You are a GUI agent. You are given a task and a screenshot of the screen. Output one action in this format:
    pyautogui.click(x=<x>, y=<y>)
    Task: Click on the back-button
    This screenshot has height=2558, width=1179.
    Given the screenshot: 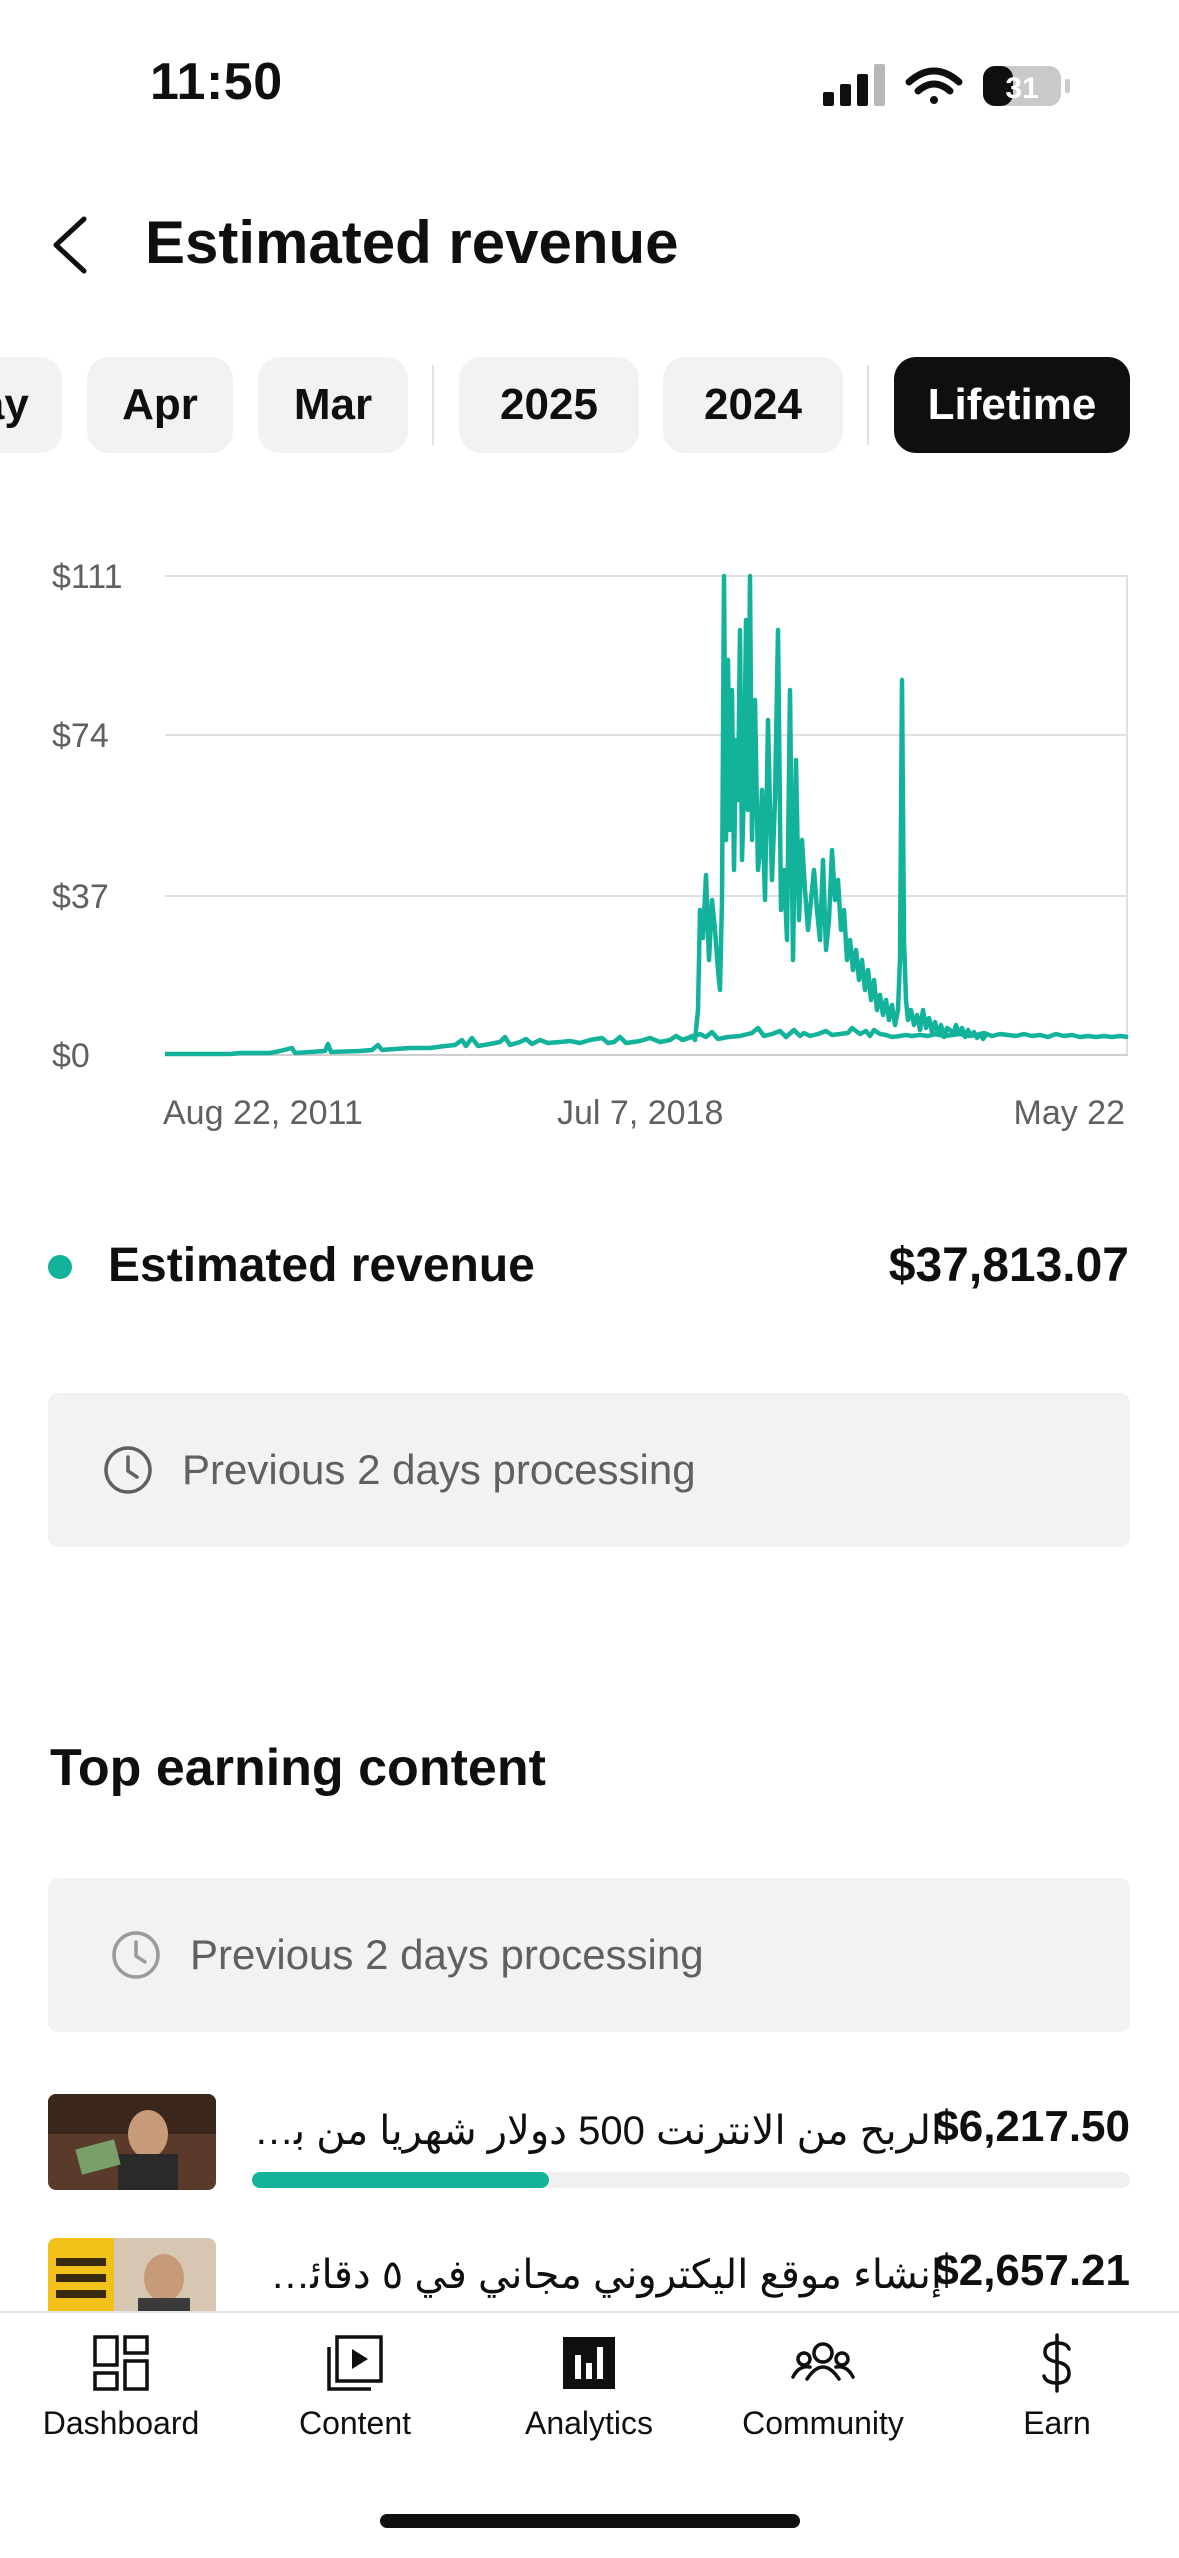 What is the action you would take?
    pyautogui.click(x=70, y=245)
    